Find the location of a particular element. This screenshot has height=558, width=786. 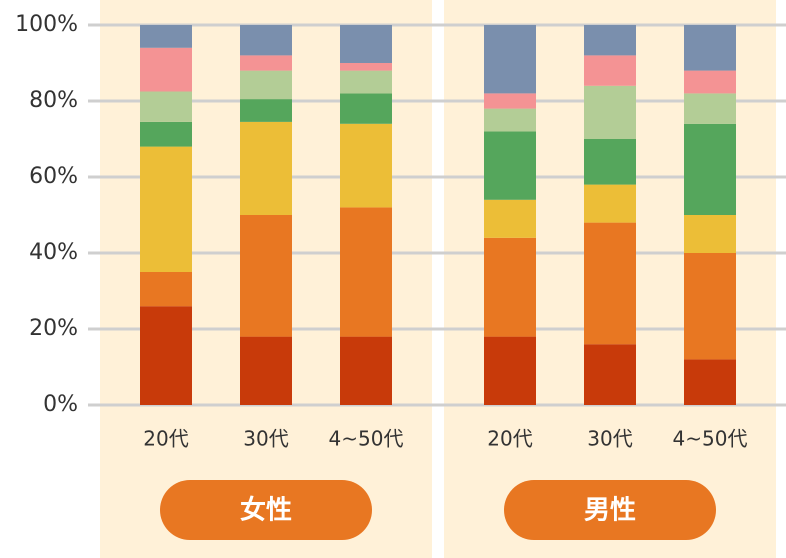

y-tick-label: 80% is located at coordinates (53, 100).